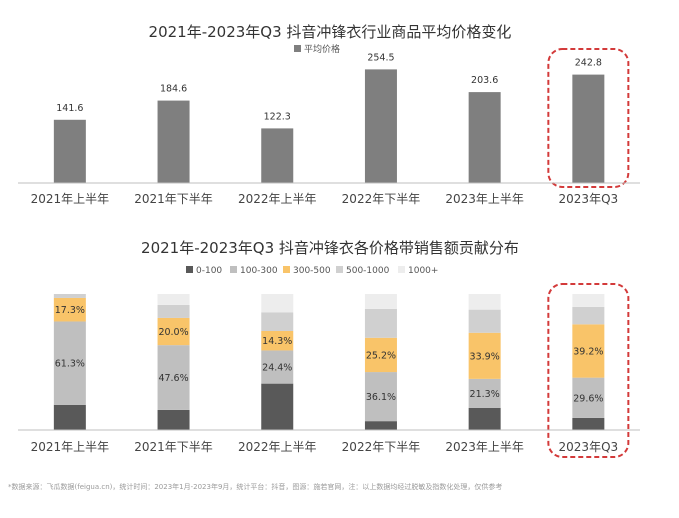  What do you see at coordinates (330, 248) in the screenshot?
I see `chart-title: 2021年-2023年Q3 抖音冲锋衣各价格带销售额贡献分布` at bounding box center [330, 248].